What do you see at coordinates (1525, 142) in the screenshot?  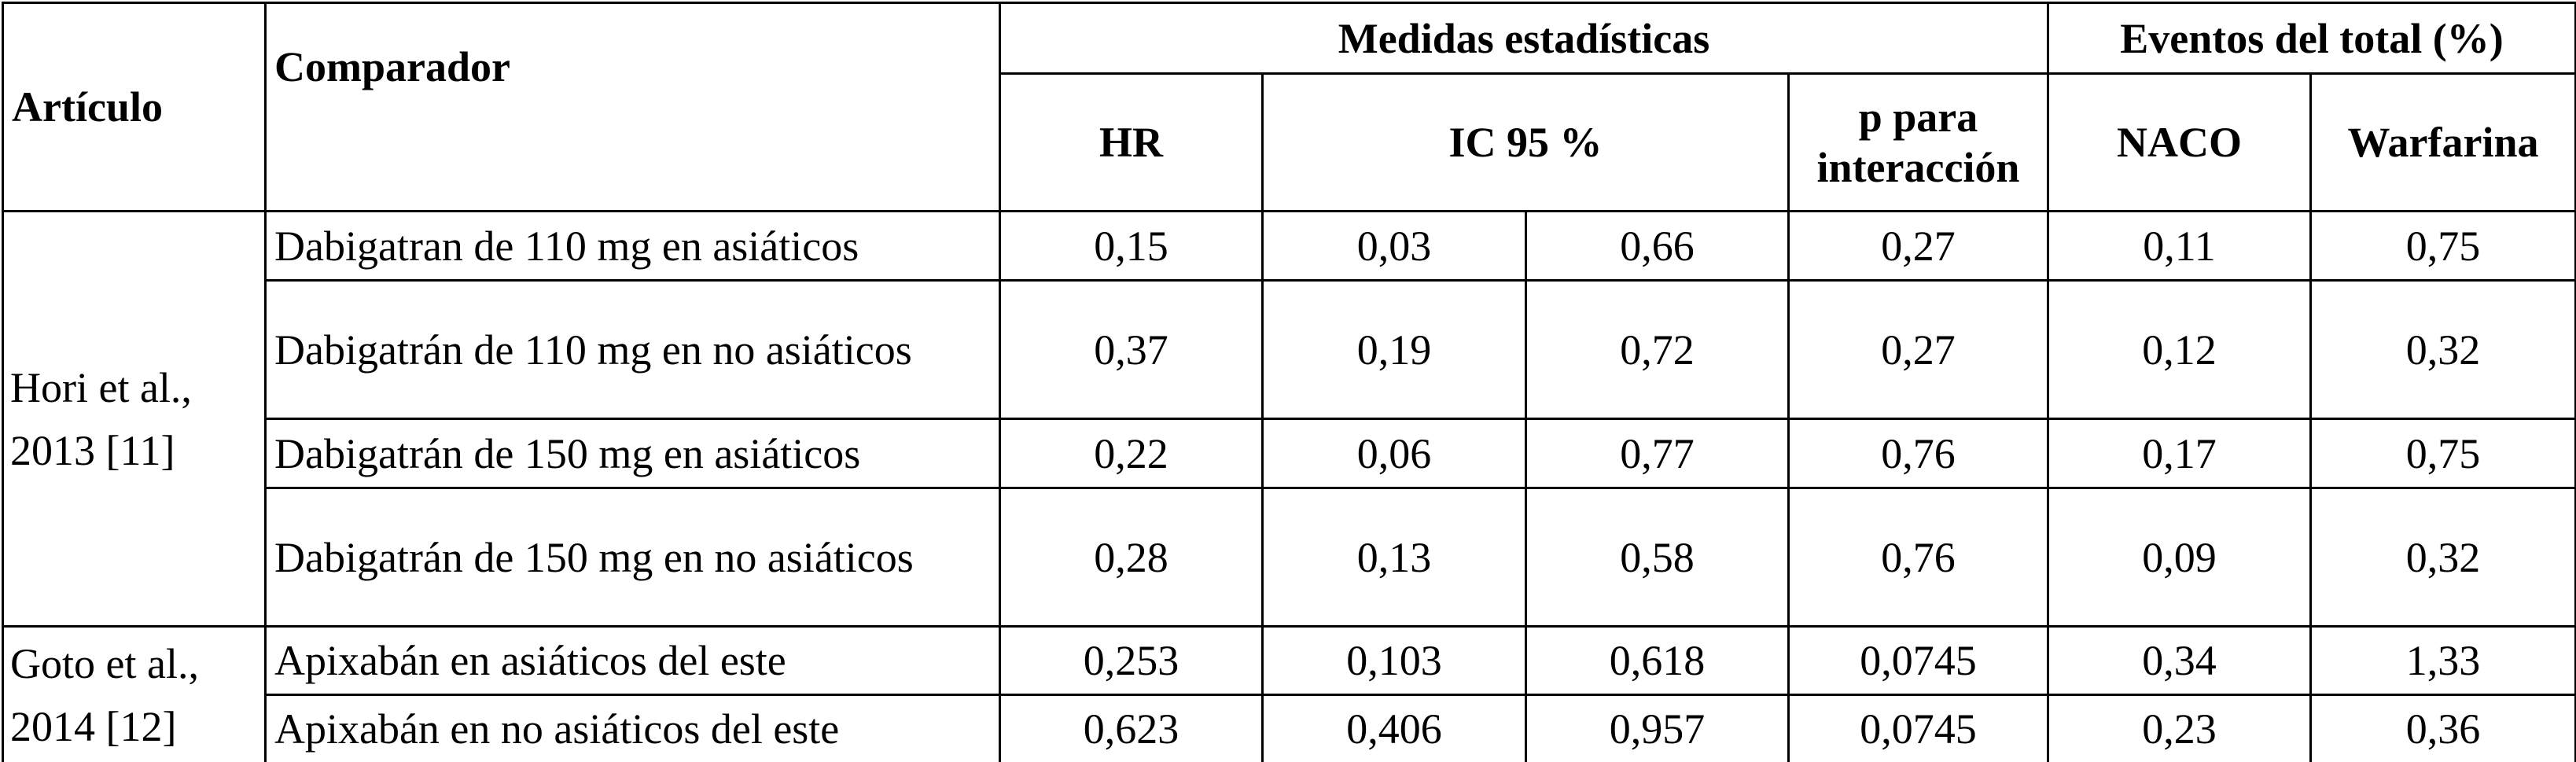 I see `header-cell: IC 95 %` at bounding box center [1525, 142].